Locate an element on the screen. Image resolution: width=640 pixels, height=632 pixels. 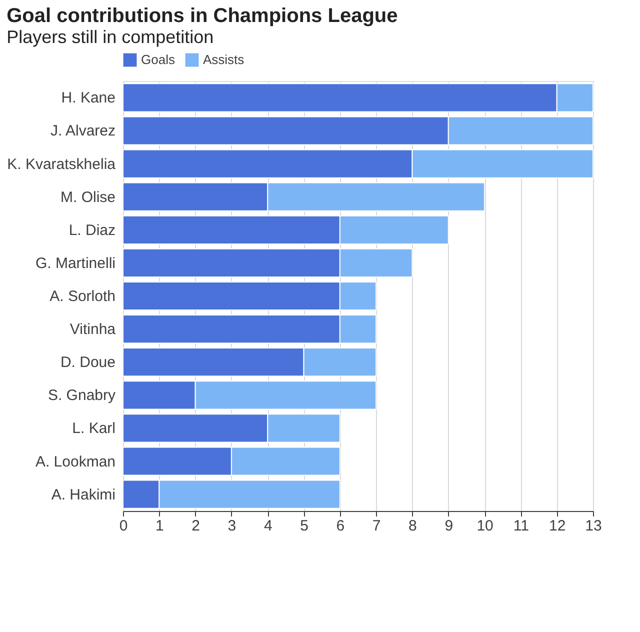
y-tick-label: M. Olise is located at coordinates (88, 197).